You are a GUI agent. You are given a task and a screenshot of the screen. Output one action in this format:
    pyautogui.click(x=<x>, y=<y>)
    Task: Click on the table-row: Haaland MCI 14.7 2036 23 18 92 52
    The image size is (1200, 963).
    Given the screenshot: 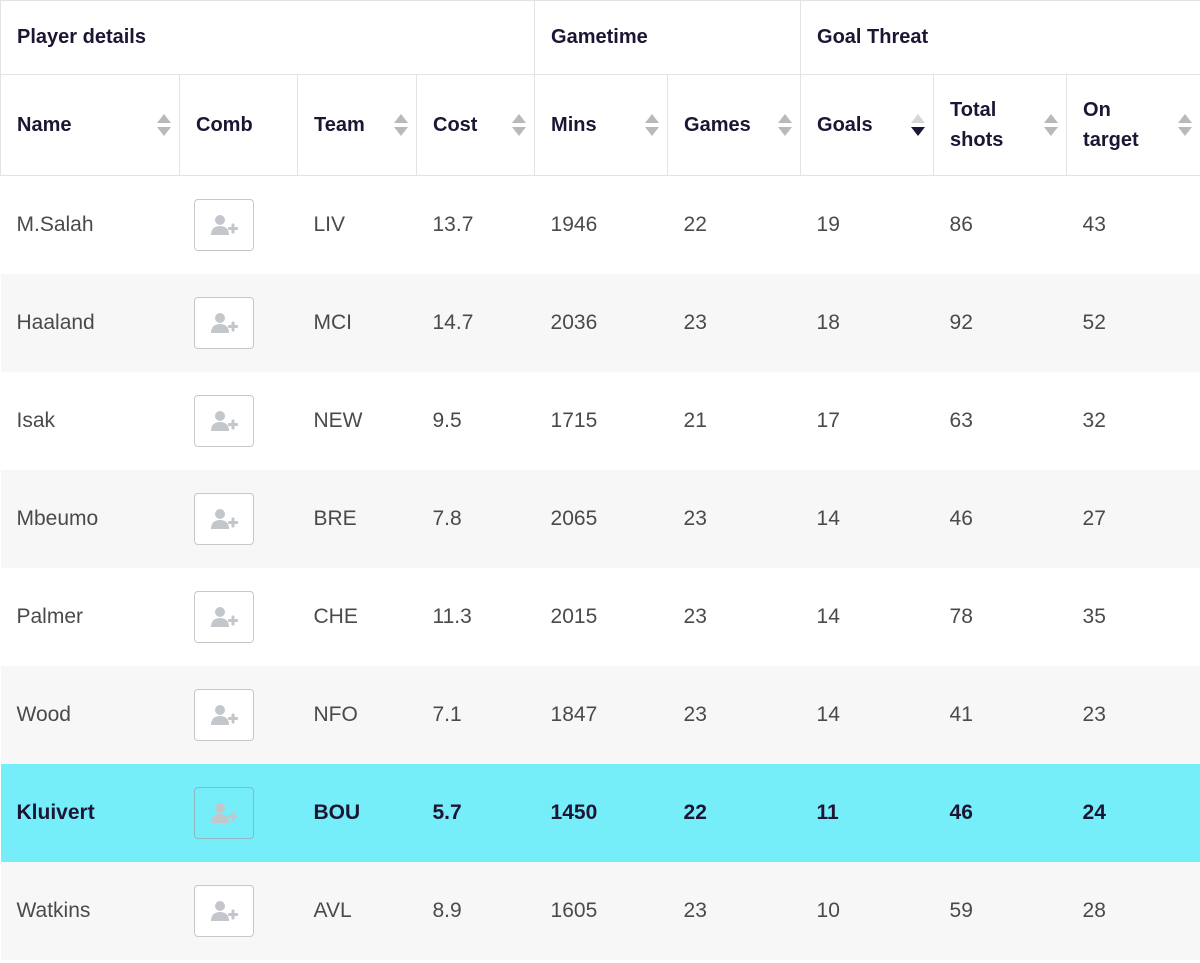 What is the action you would take?
    pyautogui.click(x=600, y=323)
    